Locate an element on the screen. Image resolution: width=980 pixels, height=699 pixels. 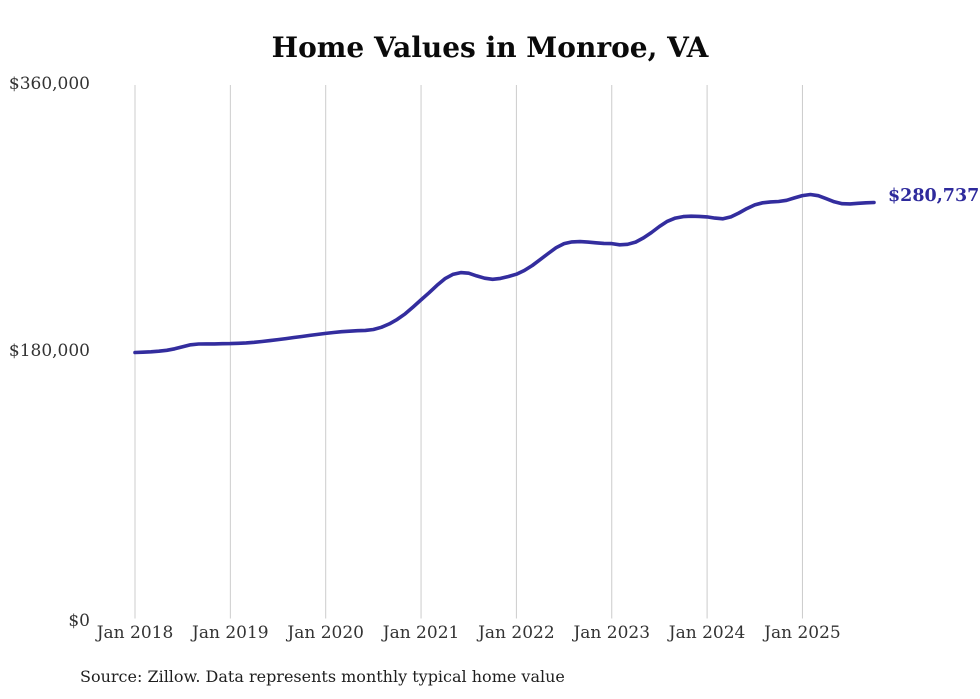
y-axis-label-top: $360,000 is located at coordinates (49, 84).